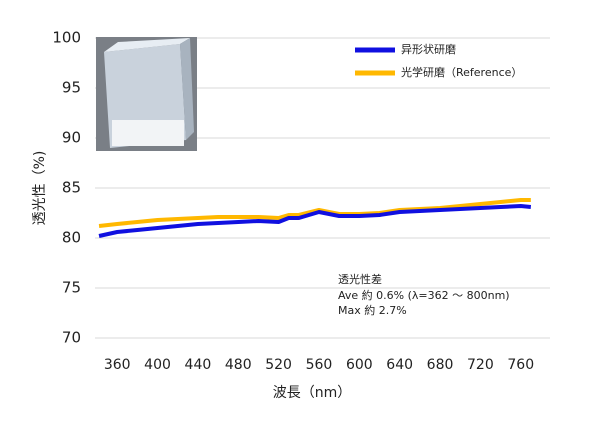 This screenshot has width=610, height=428. What do you see at coordinates (360, 279) in the screenshot?
I see `annotation: 透光性差` at bounding box center [360, 279].